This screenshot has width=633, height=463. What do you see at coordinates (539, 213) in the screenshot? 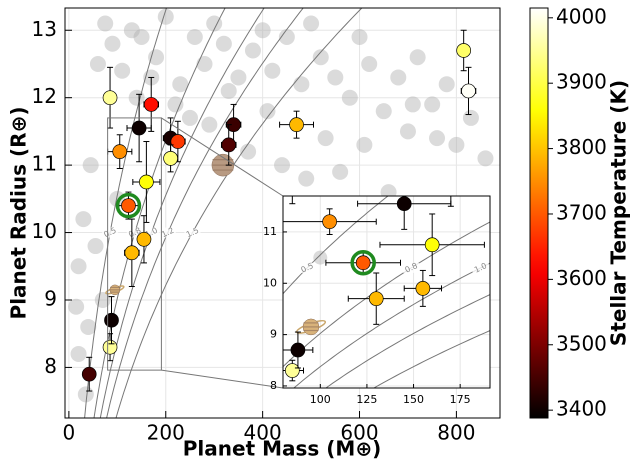
I see `colorbar` at bounding box center [539, 213].